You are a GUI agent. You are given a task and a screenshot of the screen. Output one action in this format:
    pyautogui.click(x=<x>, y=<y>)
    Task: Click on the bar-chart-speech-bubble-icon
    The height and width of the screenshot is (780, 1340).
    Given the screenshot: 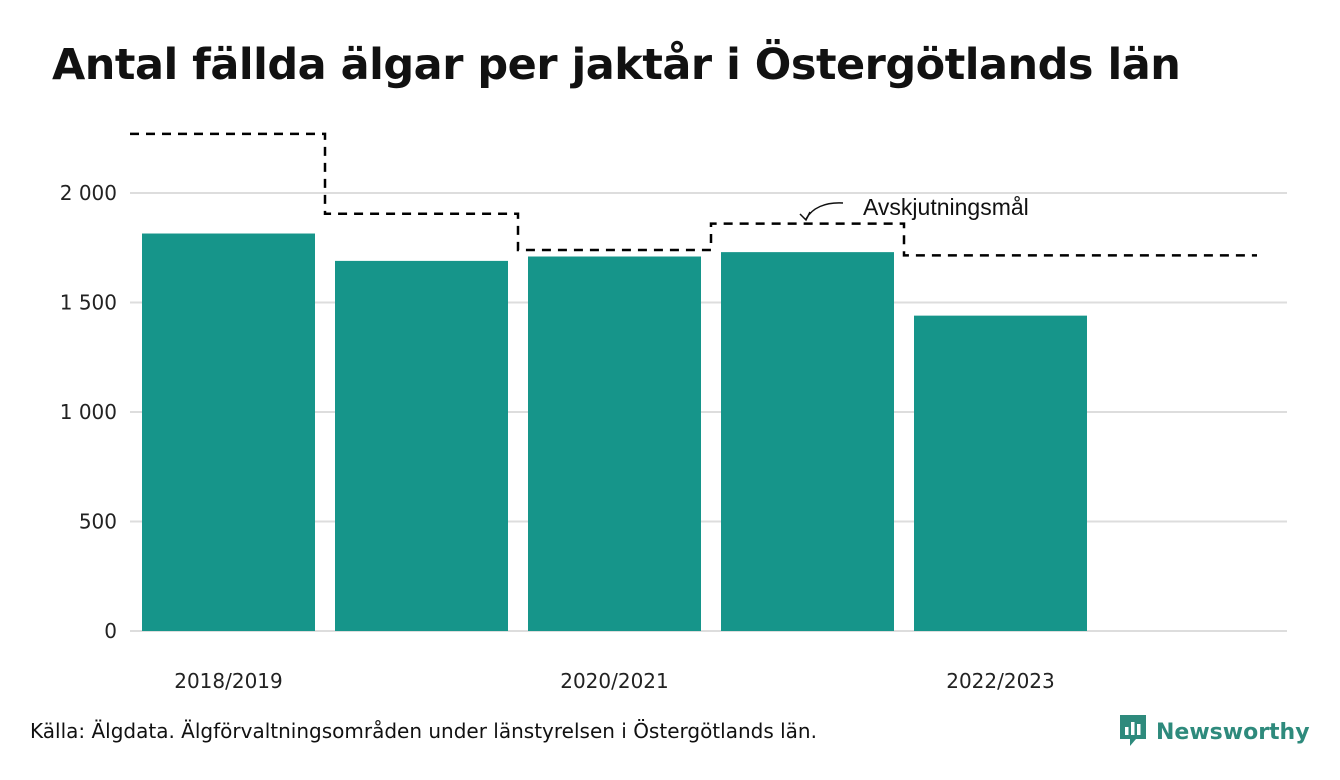 What is the action you would take?
    pyautogui.click(x=1133, y=732)
    